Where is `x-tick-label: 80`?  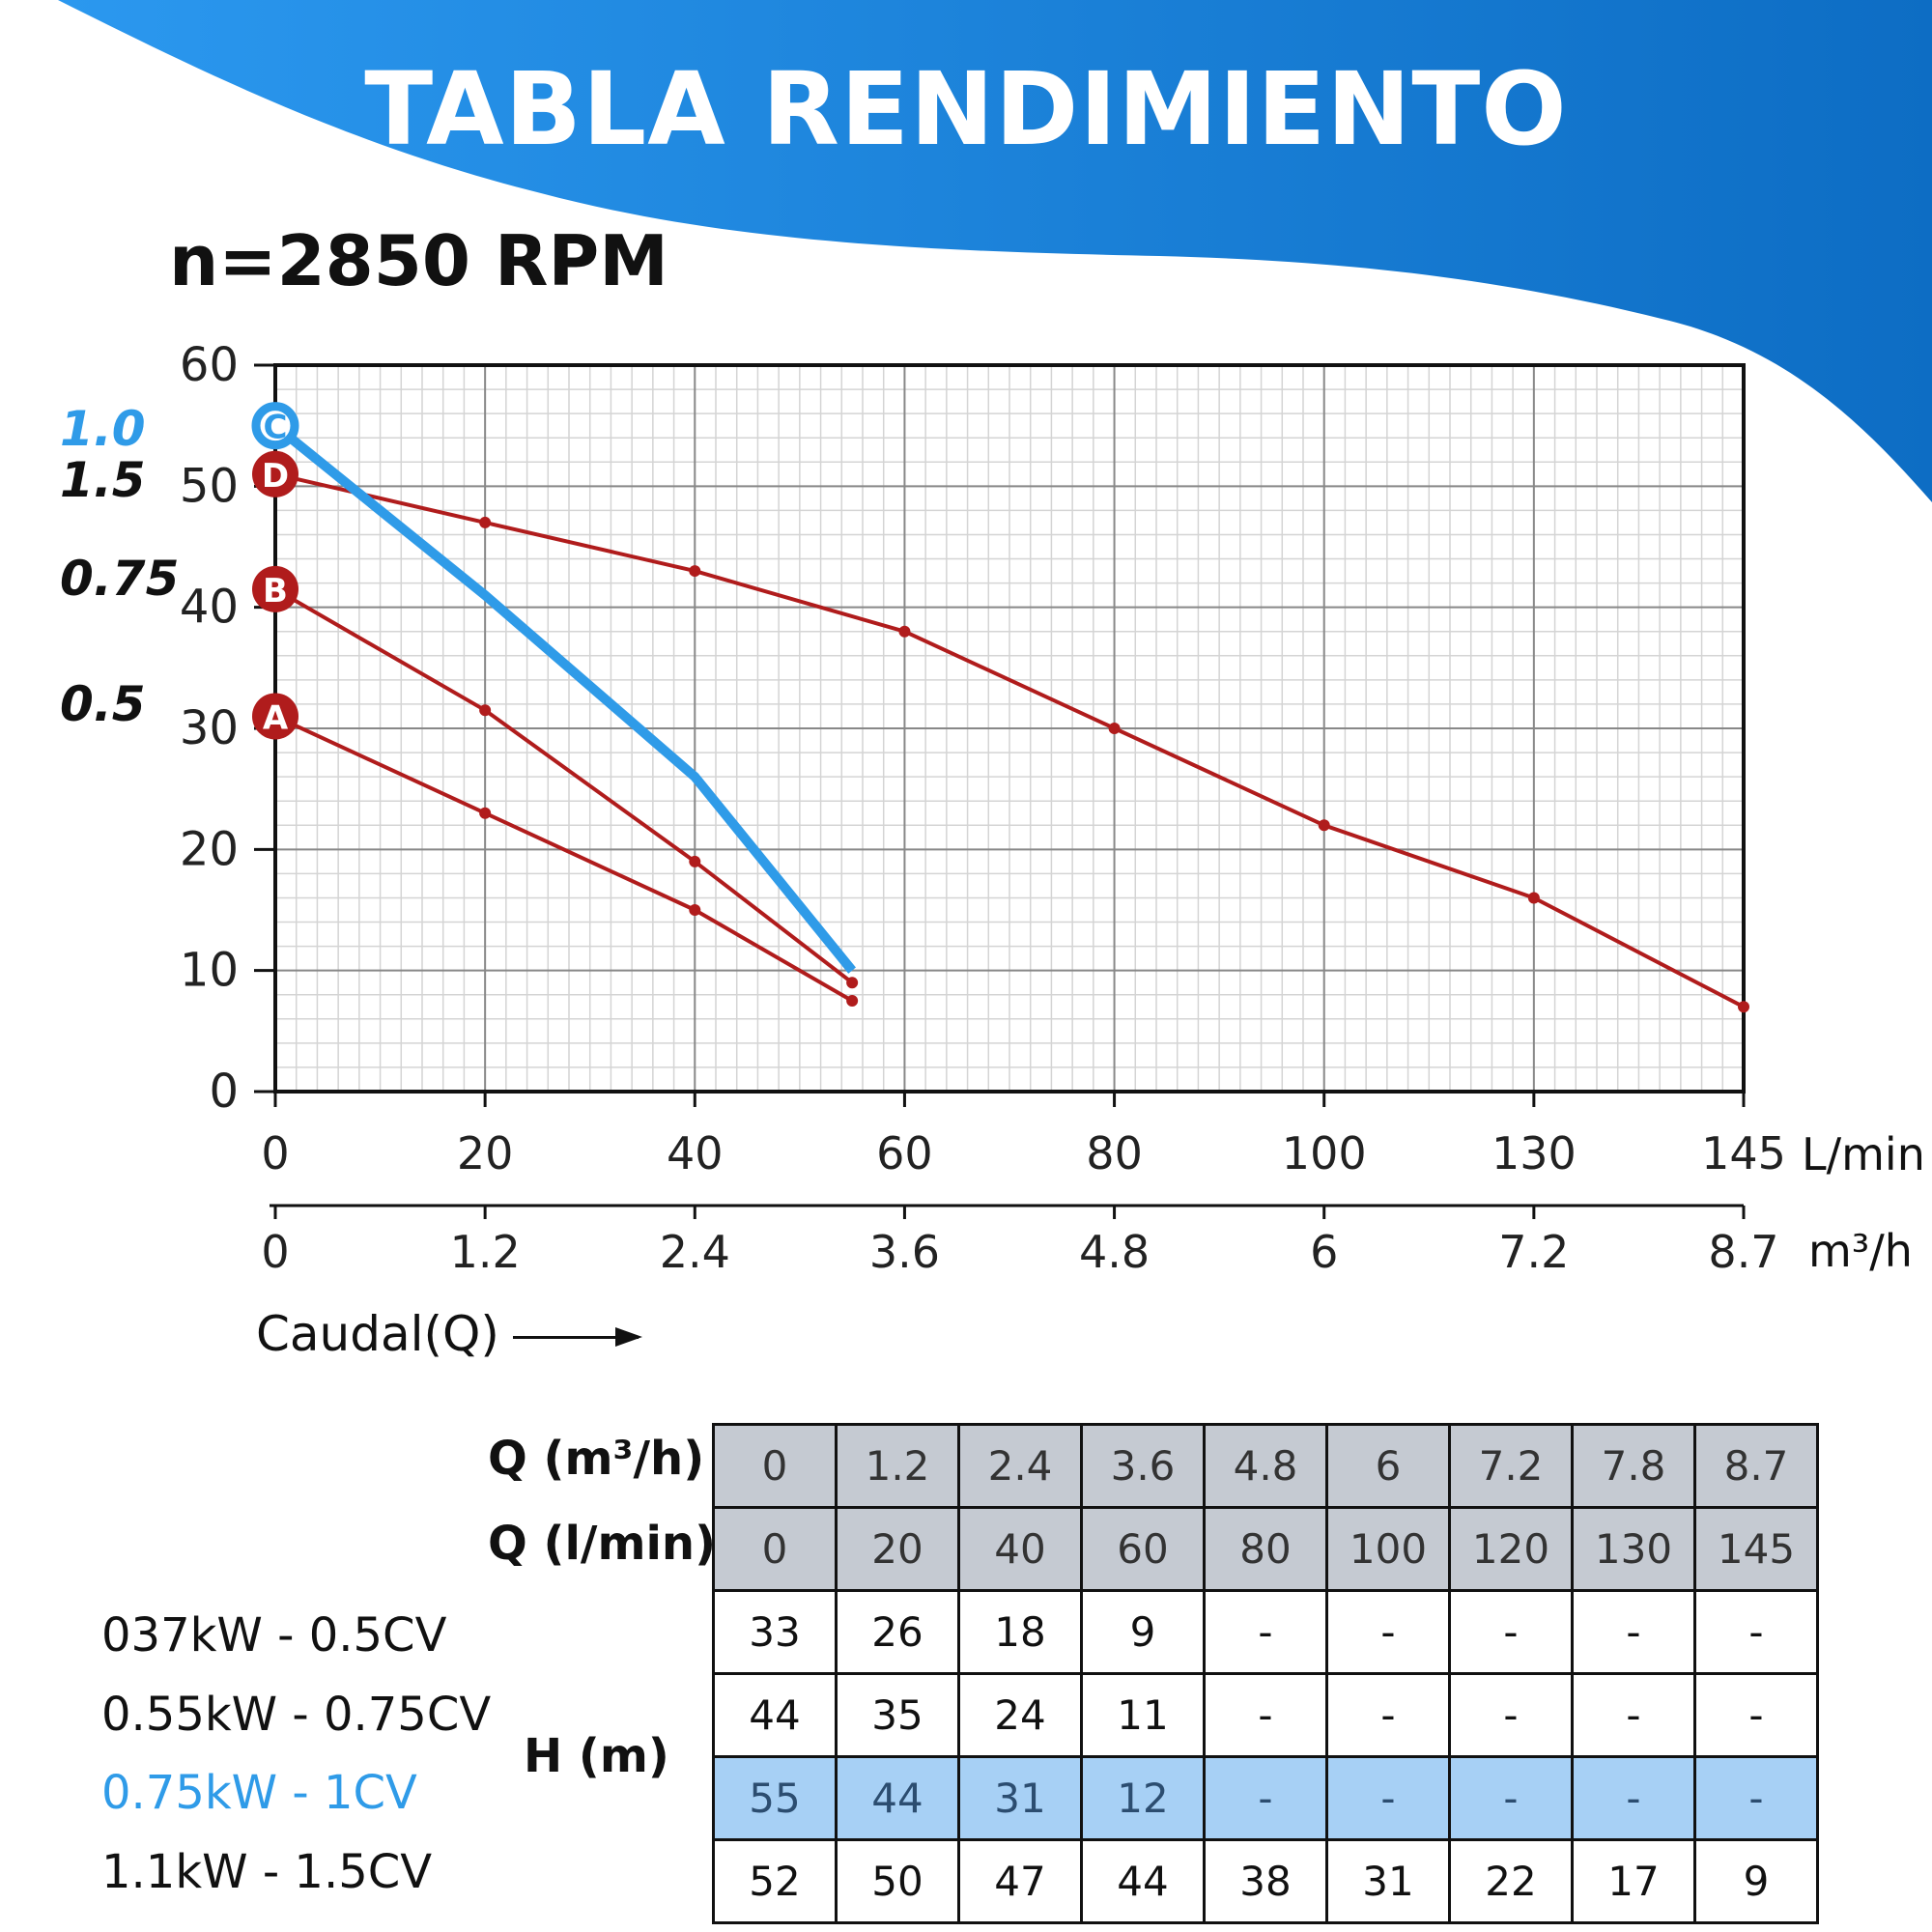 x-tick-label: 80 is located at coordinates (1114, 1153).